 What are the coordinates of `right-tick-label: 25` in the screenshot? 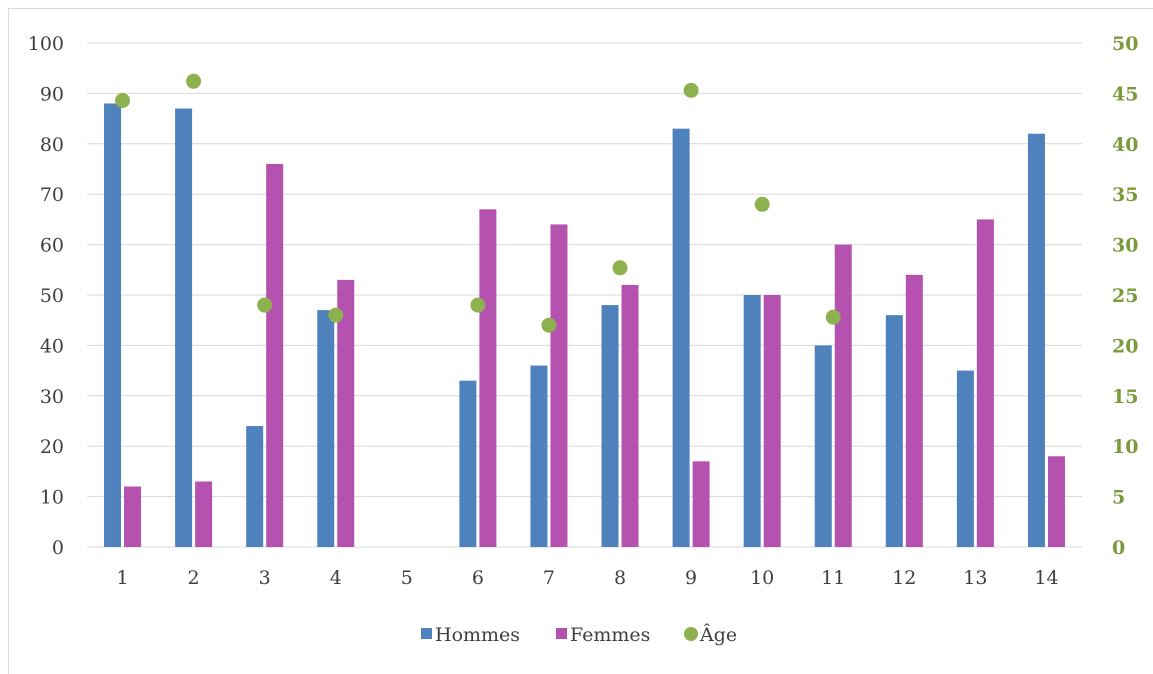 It's located at (1125, 296).